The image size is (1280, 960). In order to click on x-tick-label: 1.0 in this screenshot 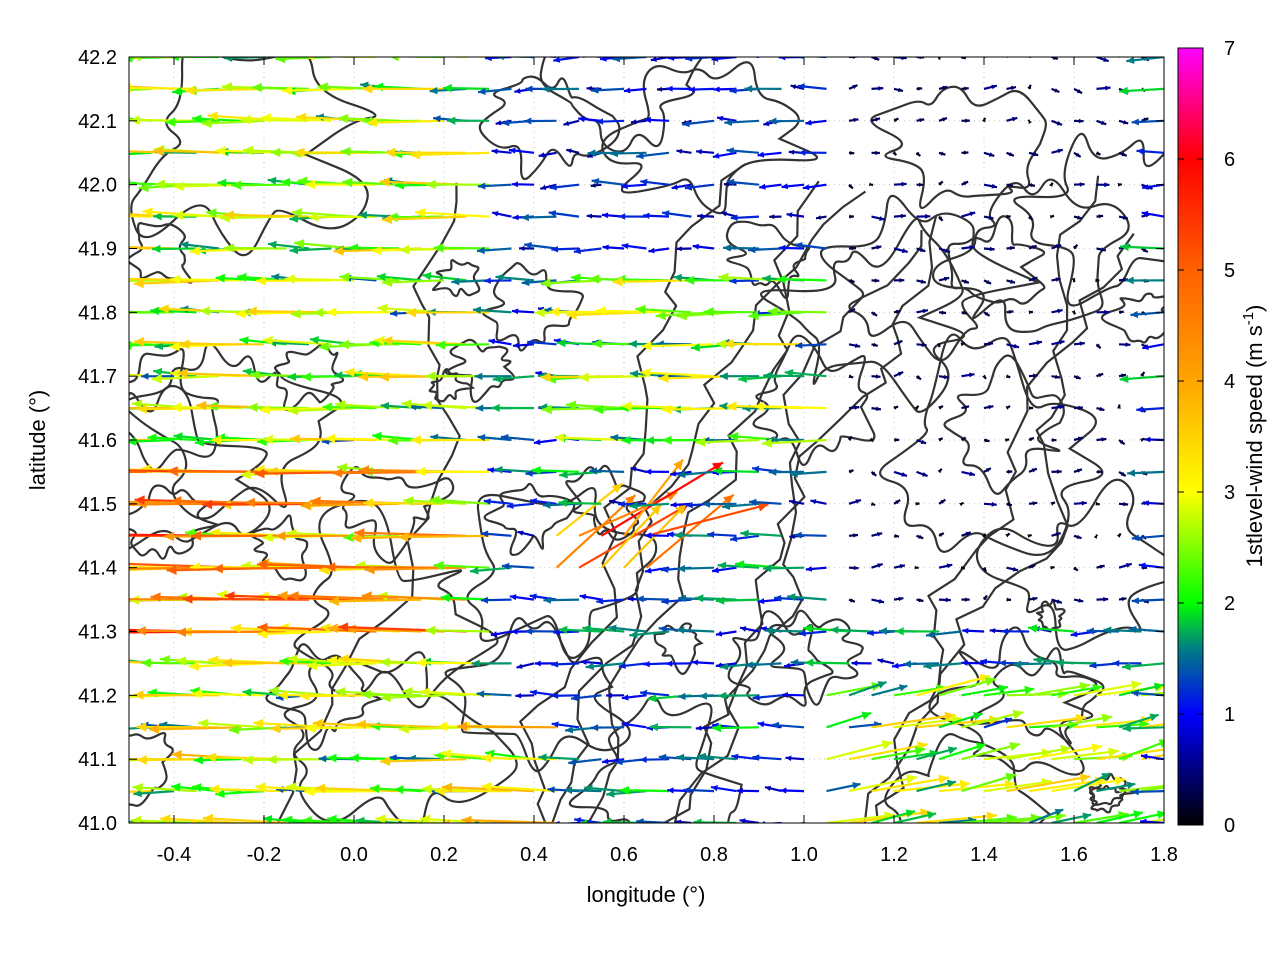, I will do `click(804, 855)`.